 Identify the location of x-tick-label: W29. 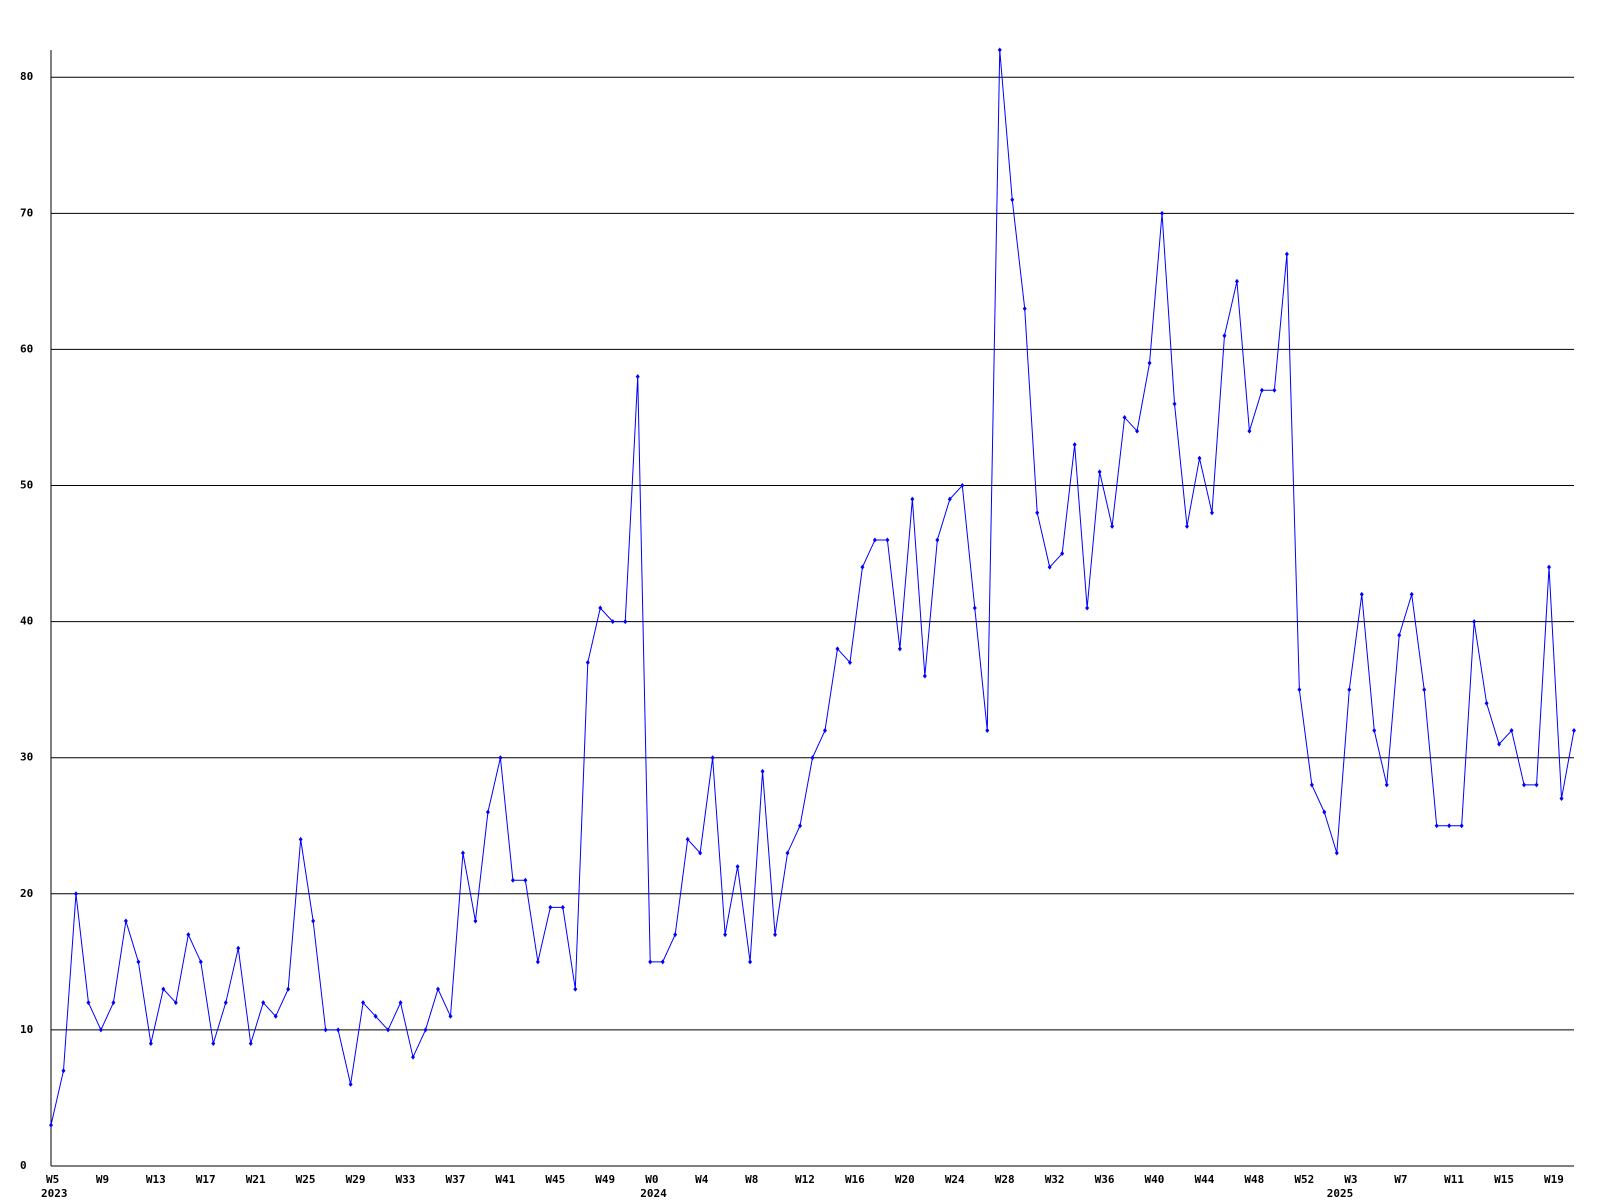
(356, 1179).